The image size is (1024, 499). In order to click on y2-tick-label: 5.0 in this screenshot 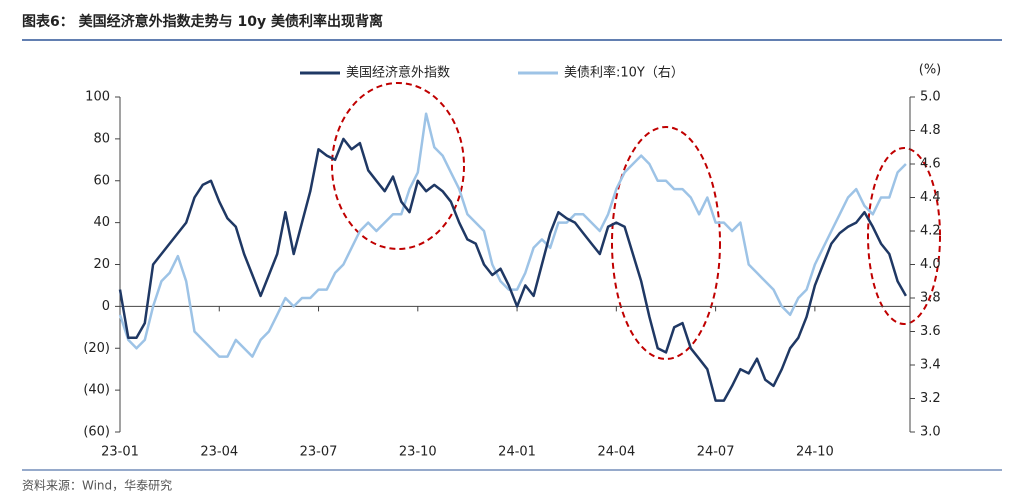, I will do `click(930, 97)`.